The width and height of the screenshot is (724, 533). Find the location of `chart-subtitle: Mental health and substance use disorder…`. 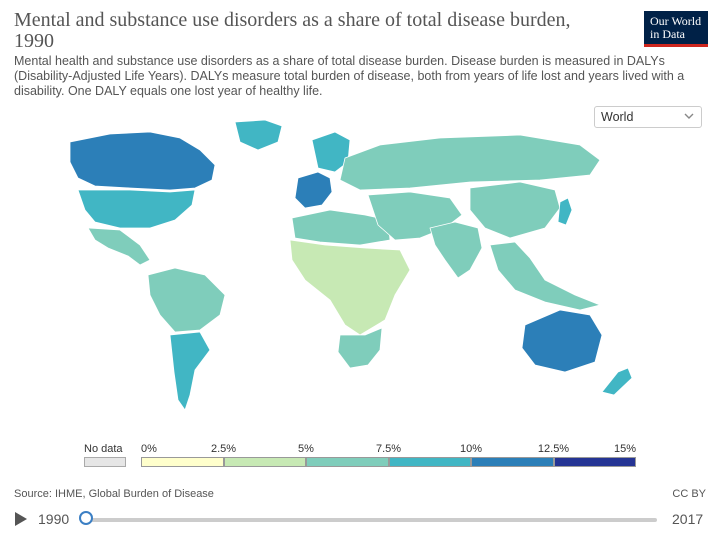

chart-subtitle: Mental health and substance use disorder… is located at coordinates (349, 76).